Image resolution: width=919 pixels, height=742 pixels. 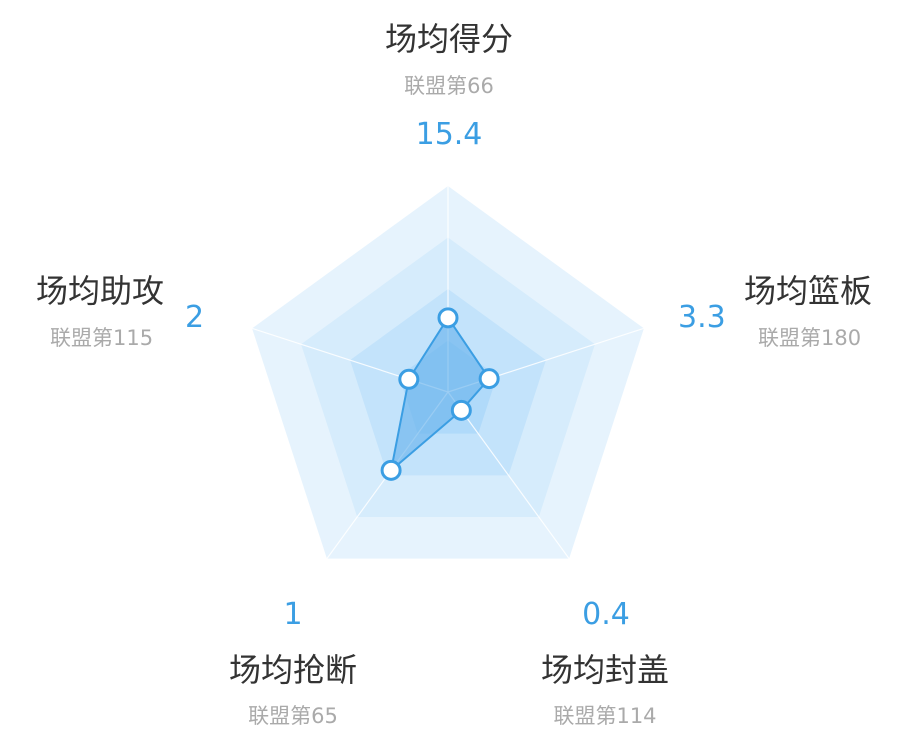 What do you see at coordinates (810, 338) in the screenshot?
I see `axis-rank-rebounds: 联盟第180` at bounding box center [810, 338].